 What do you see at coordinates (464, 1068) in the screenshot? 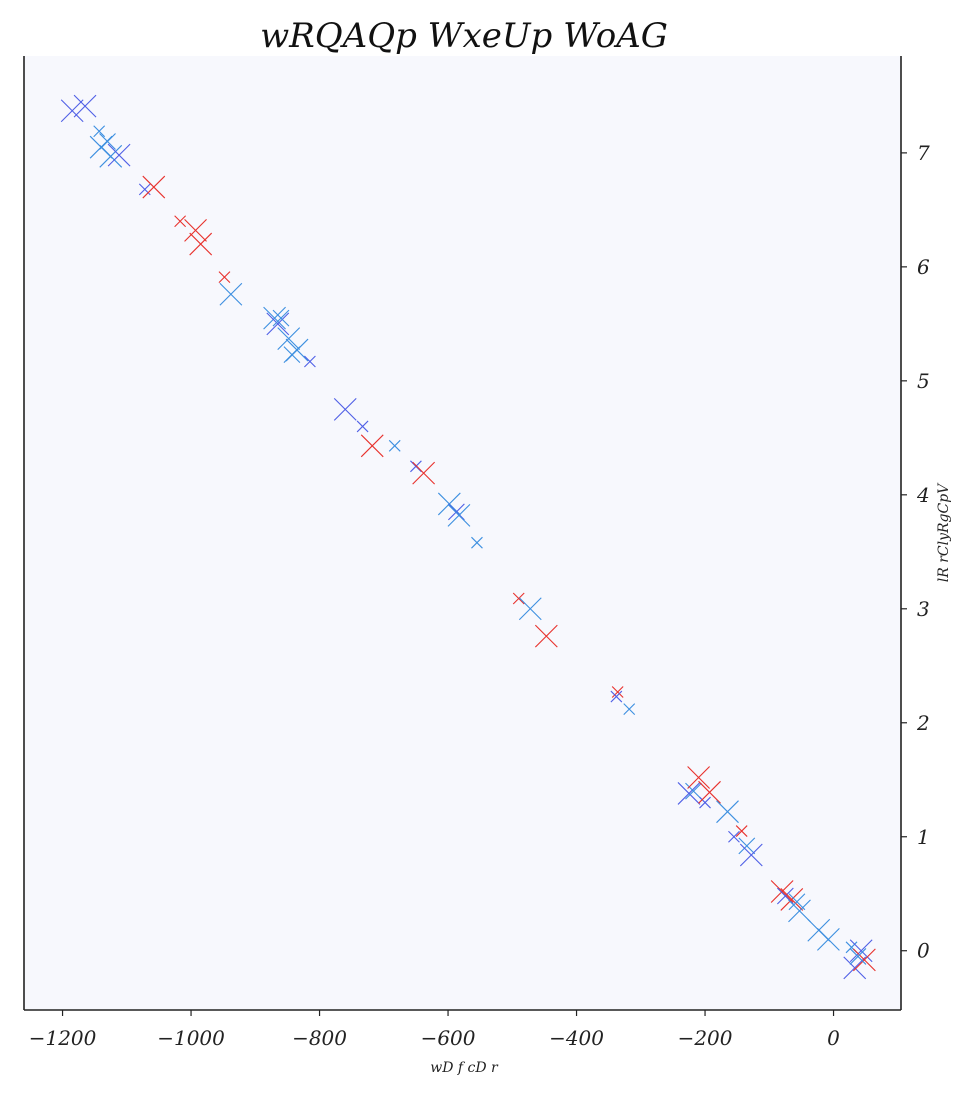
I see `x-axis-label: wD f cD r` at bounding box center [464, 1068].